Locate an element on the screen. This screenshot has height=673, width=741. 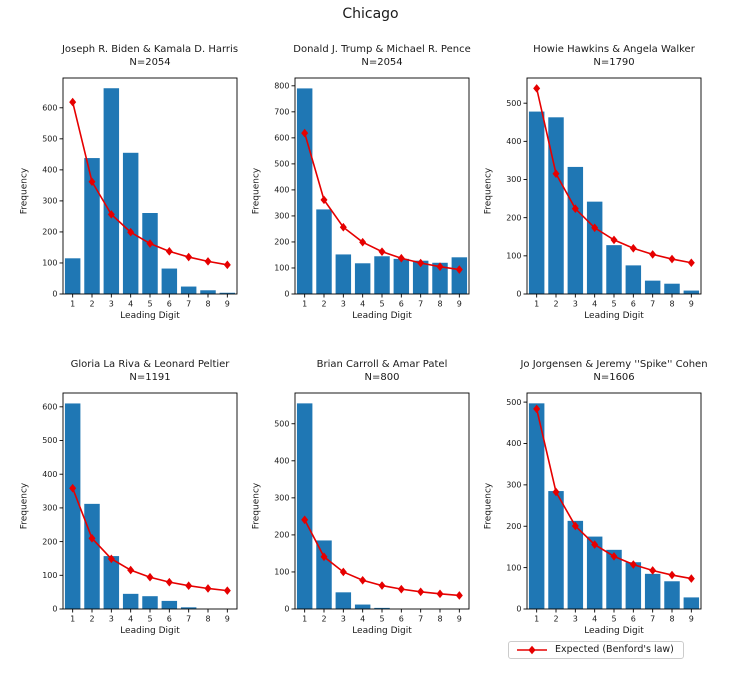
y-tick-label: 800 is located at coordinates (281, 86).